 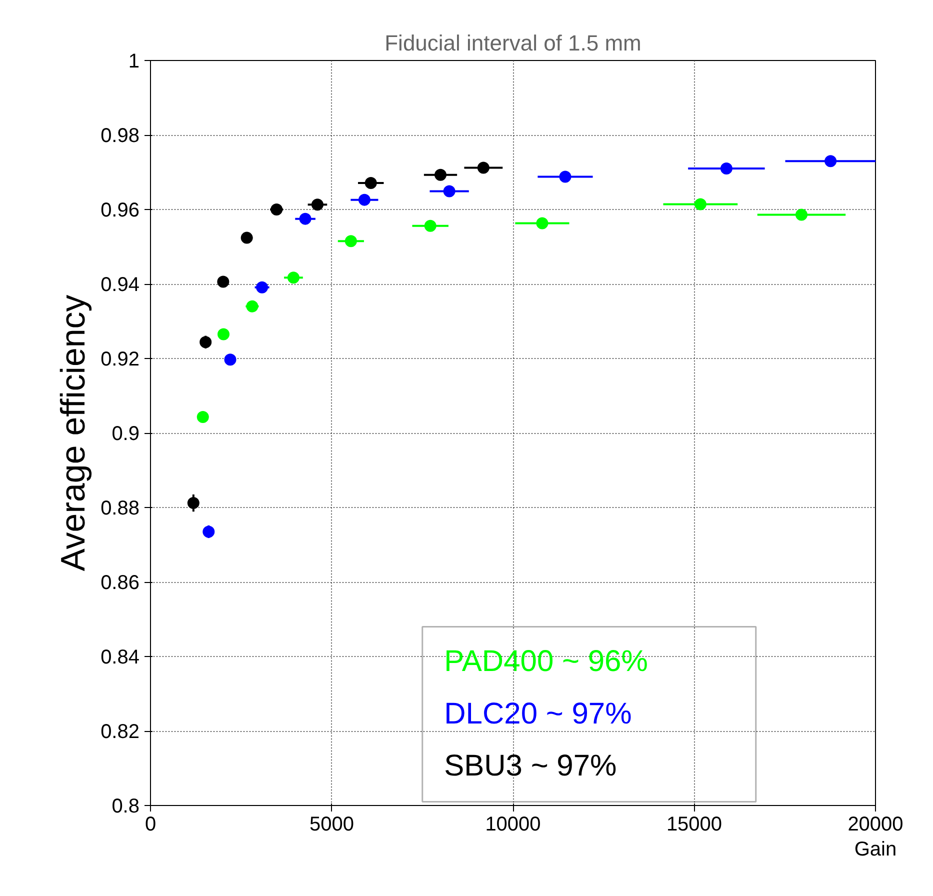 What do you see at coordinates (530, 766) in the screenshot?
I see `text: SBU3 ~ 97%` at bounding box center [530, 766].